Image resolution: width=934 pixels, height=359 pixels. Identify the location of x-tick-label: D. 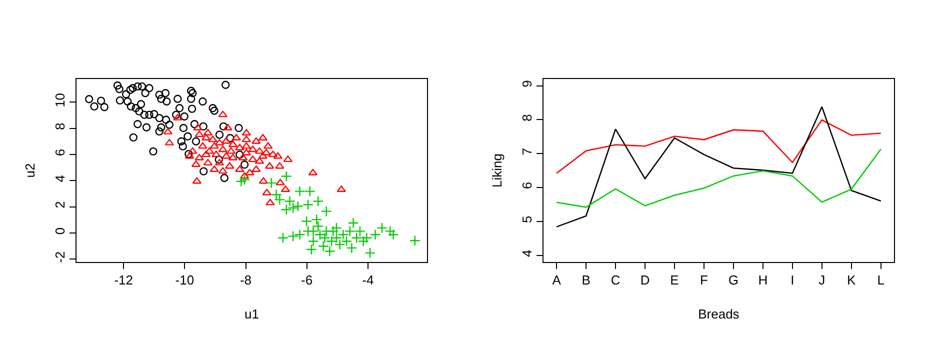
(645, 280).